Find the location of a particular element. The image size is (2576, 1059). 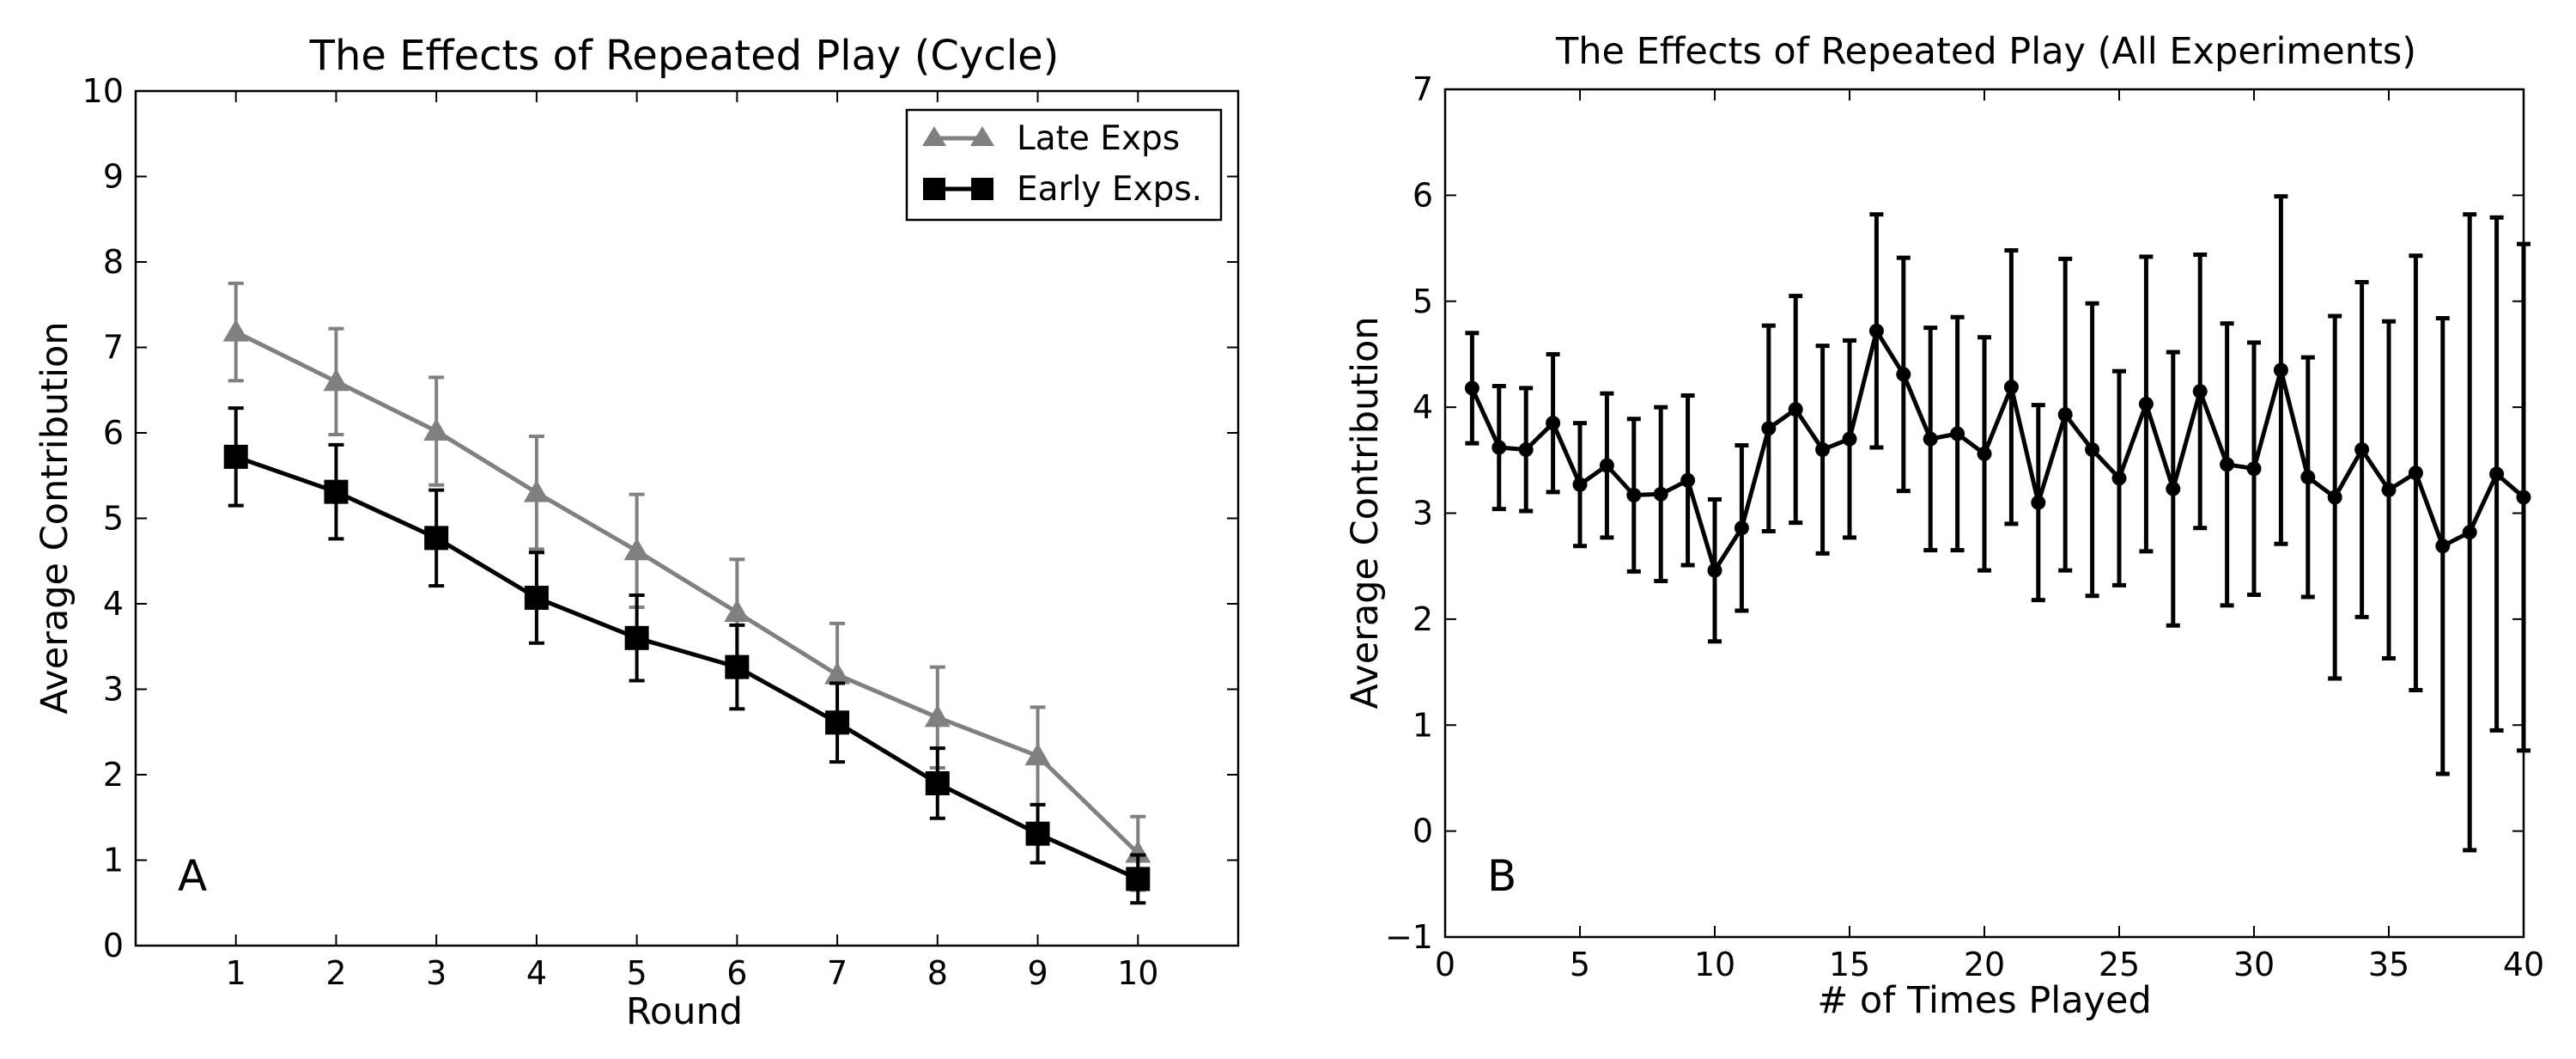

chart-b-xtick-label: 20 is located at coordinates (1984, 964).